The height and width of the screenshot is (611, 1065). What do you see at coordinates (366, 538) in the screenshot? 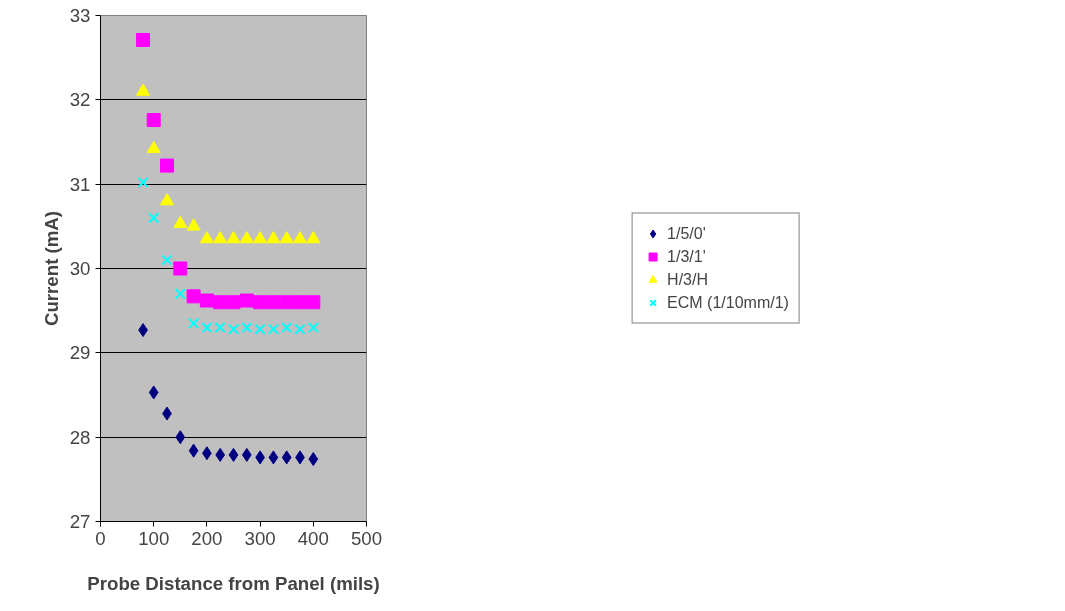
I see `x-tick-label: 500` at bounding box center [366, 538].